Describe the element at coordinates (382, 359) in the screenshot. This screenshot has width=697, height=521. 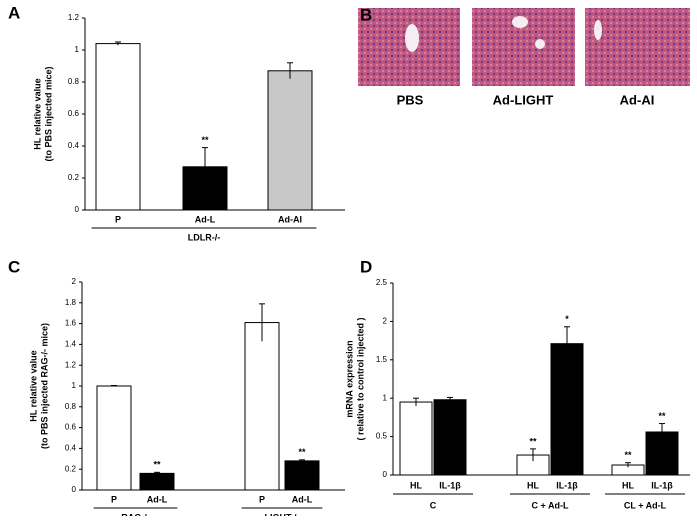
I see `y-tick-label: 1.5` at that location.